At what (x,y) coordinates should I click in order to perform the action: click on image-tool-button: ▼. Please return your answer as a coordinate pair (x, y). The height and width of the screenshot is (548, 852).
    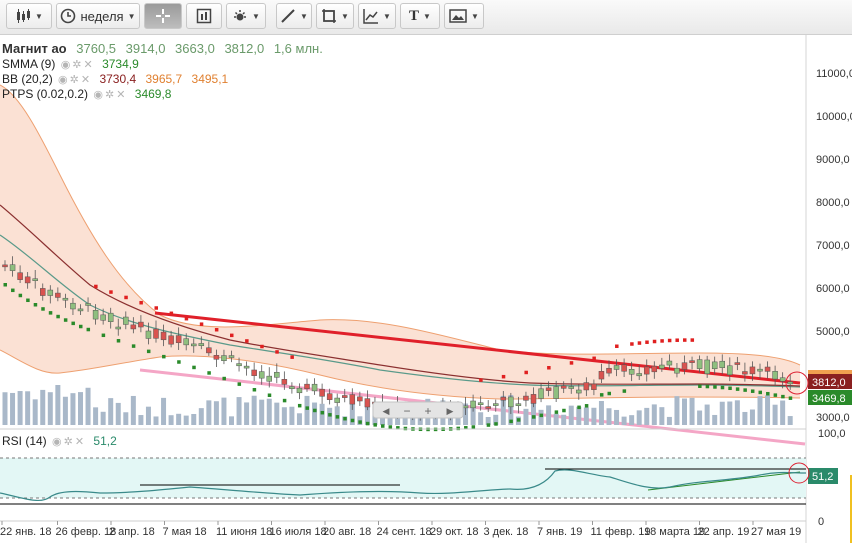
    Looking at the image, I should click on (464, 16).